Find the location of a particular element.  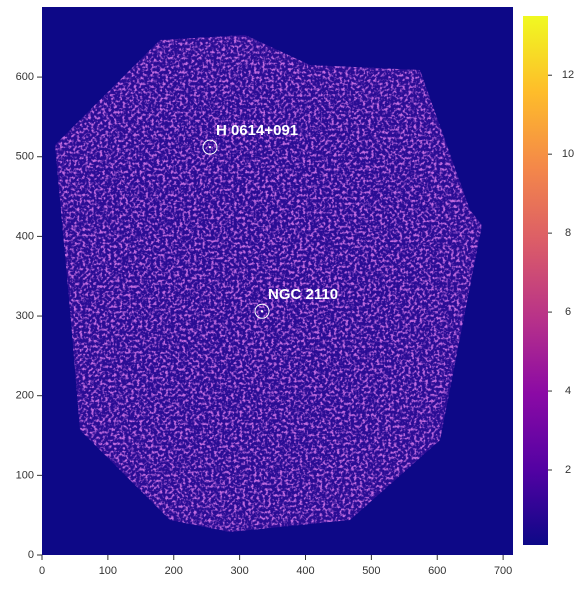

y-tick-label: 0 is located at coordinates (31, 555).